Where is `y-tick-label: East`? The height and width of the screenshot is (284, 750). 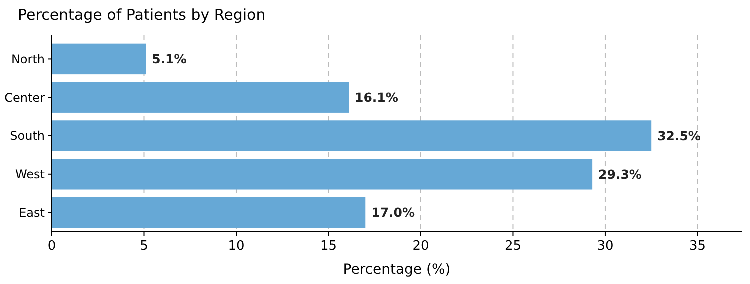 y-tick-label: East is located at coordinates (32, 213).